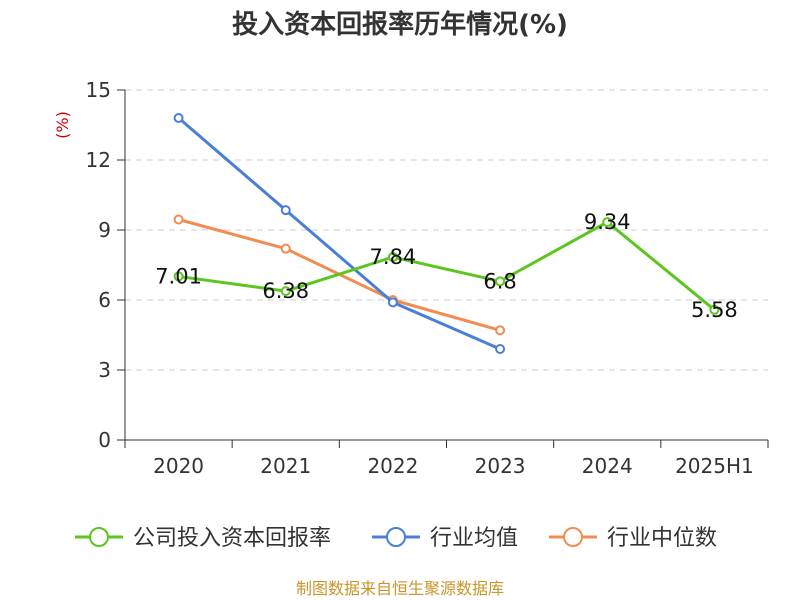 The width and height of the screenshot is (800, 600). I want to click on data-label: 7.84, so click(393, 257).